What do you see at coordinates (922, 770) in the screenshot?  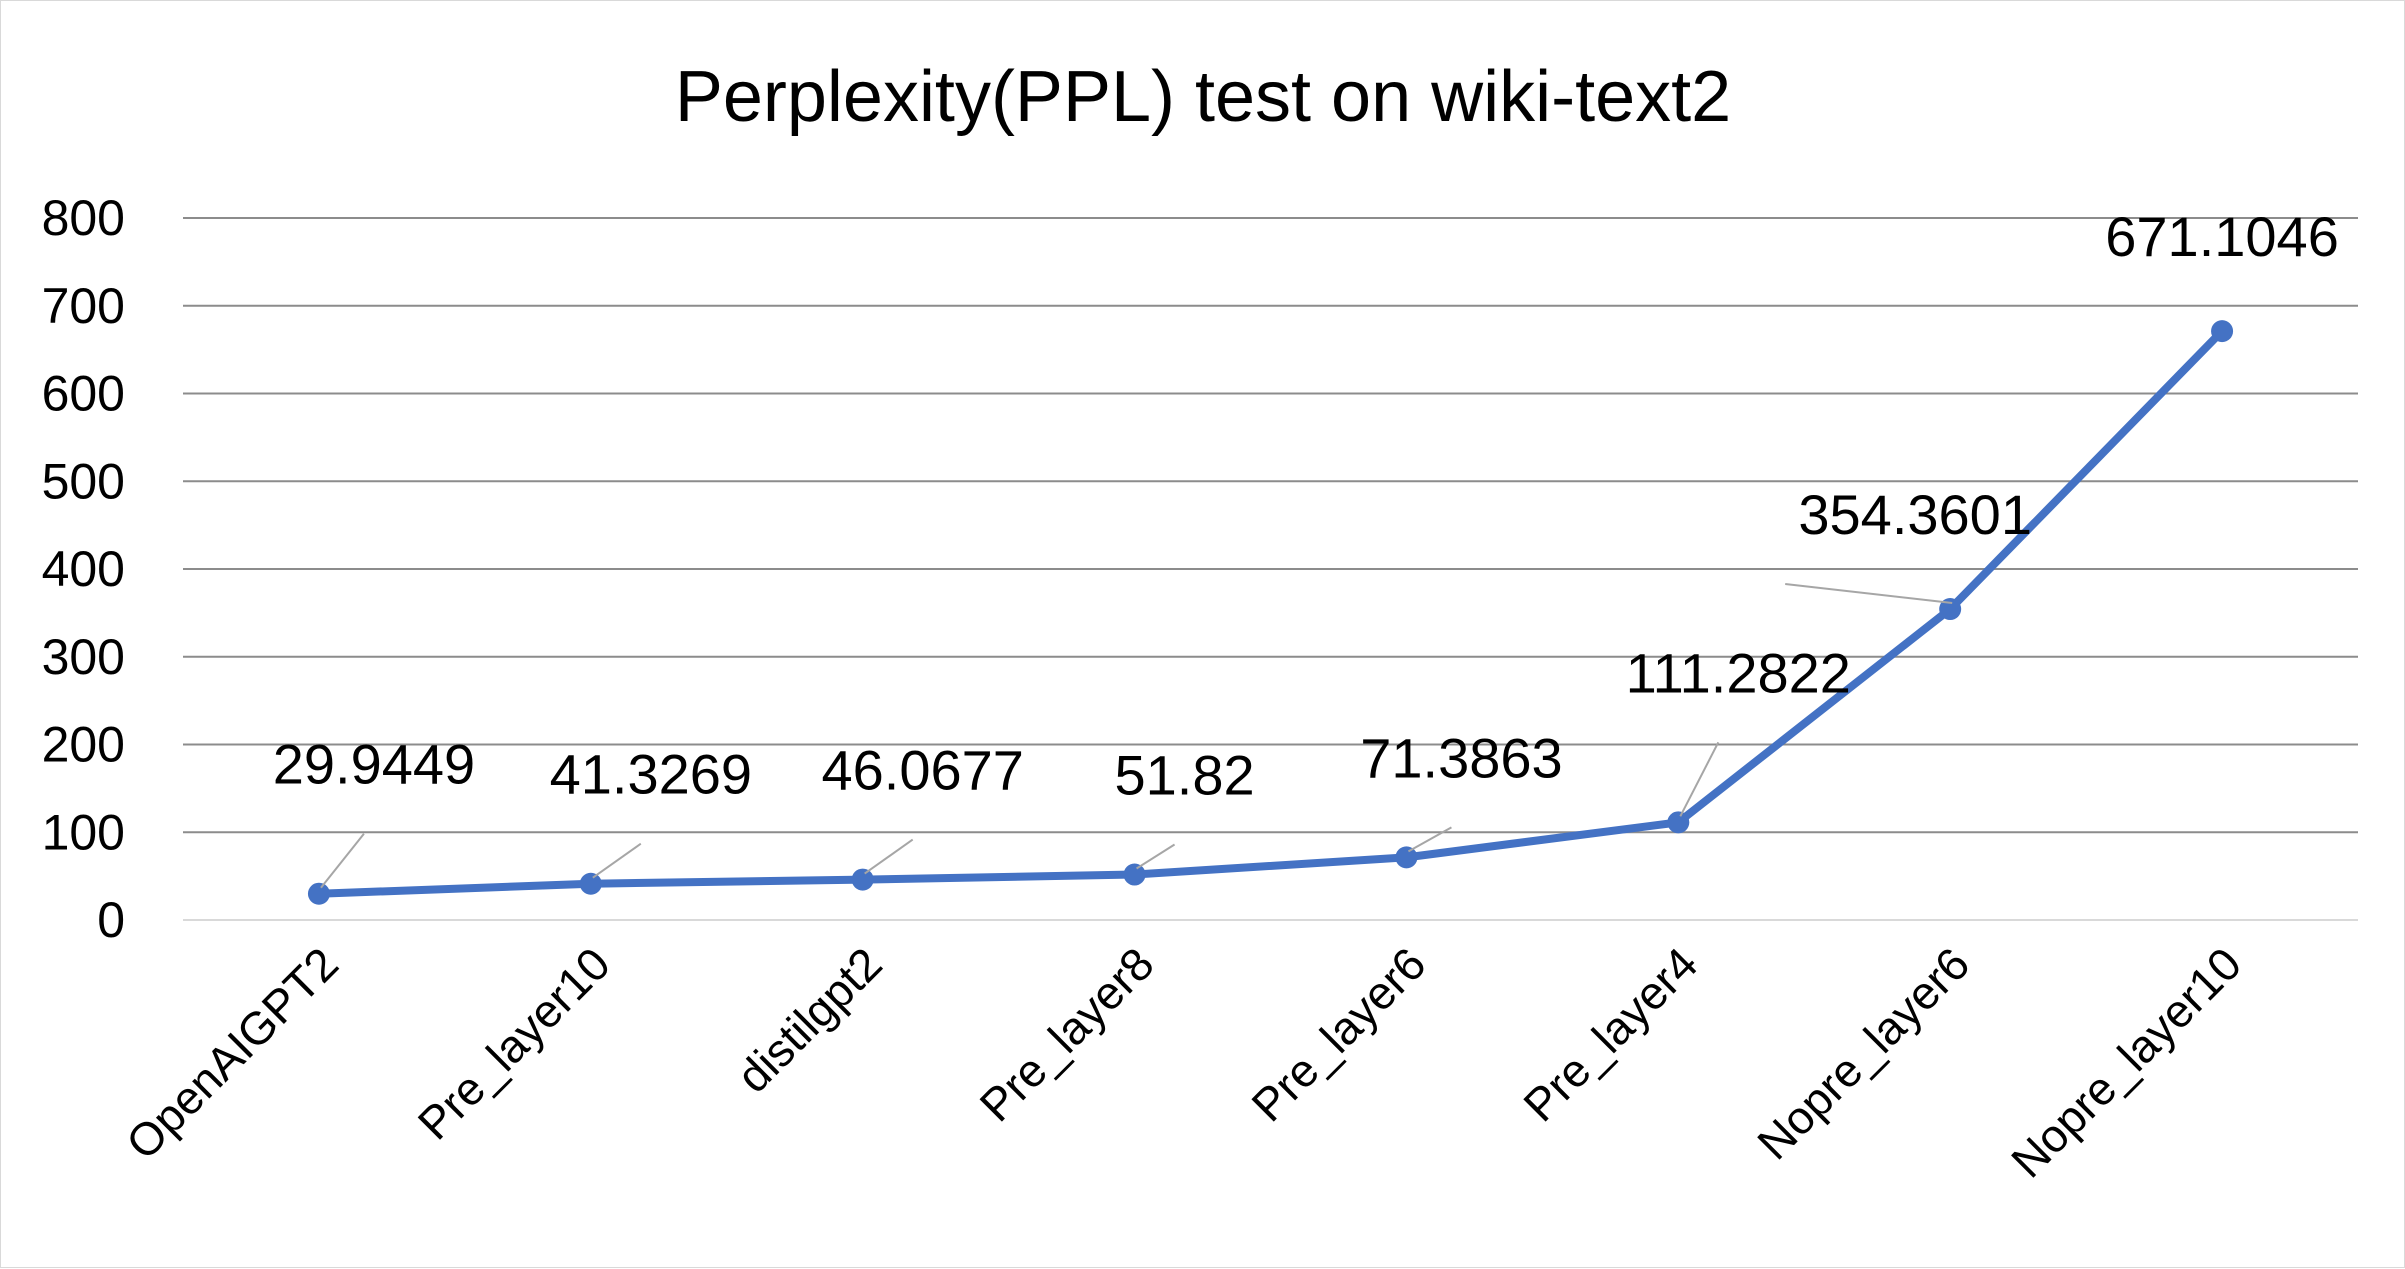 I see `data-label: 46.0677` at bounding box center [922, 770].